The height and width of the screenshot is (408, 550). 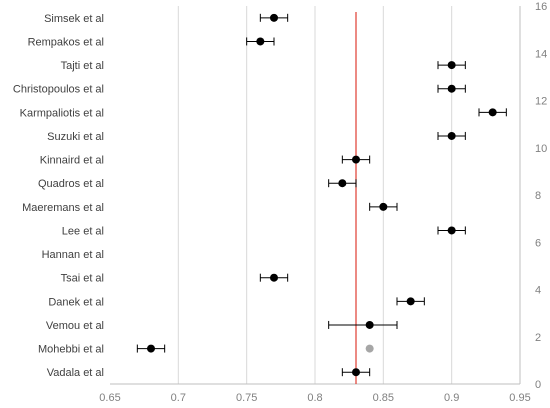 I want to click on x-tick-label: 0.95, so click(x=519, y=398).